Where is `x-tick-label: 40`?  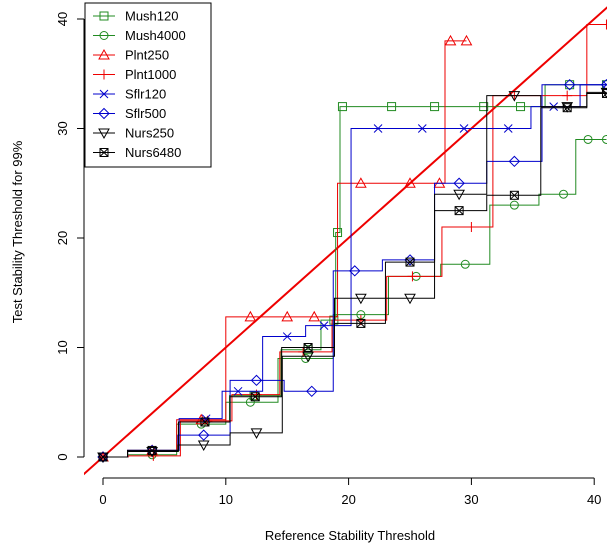
x-tick-label: 40 is located at coordinates (594, 499).